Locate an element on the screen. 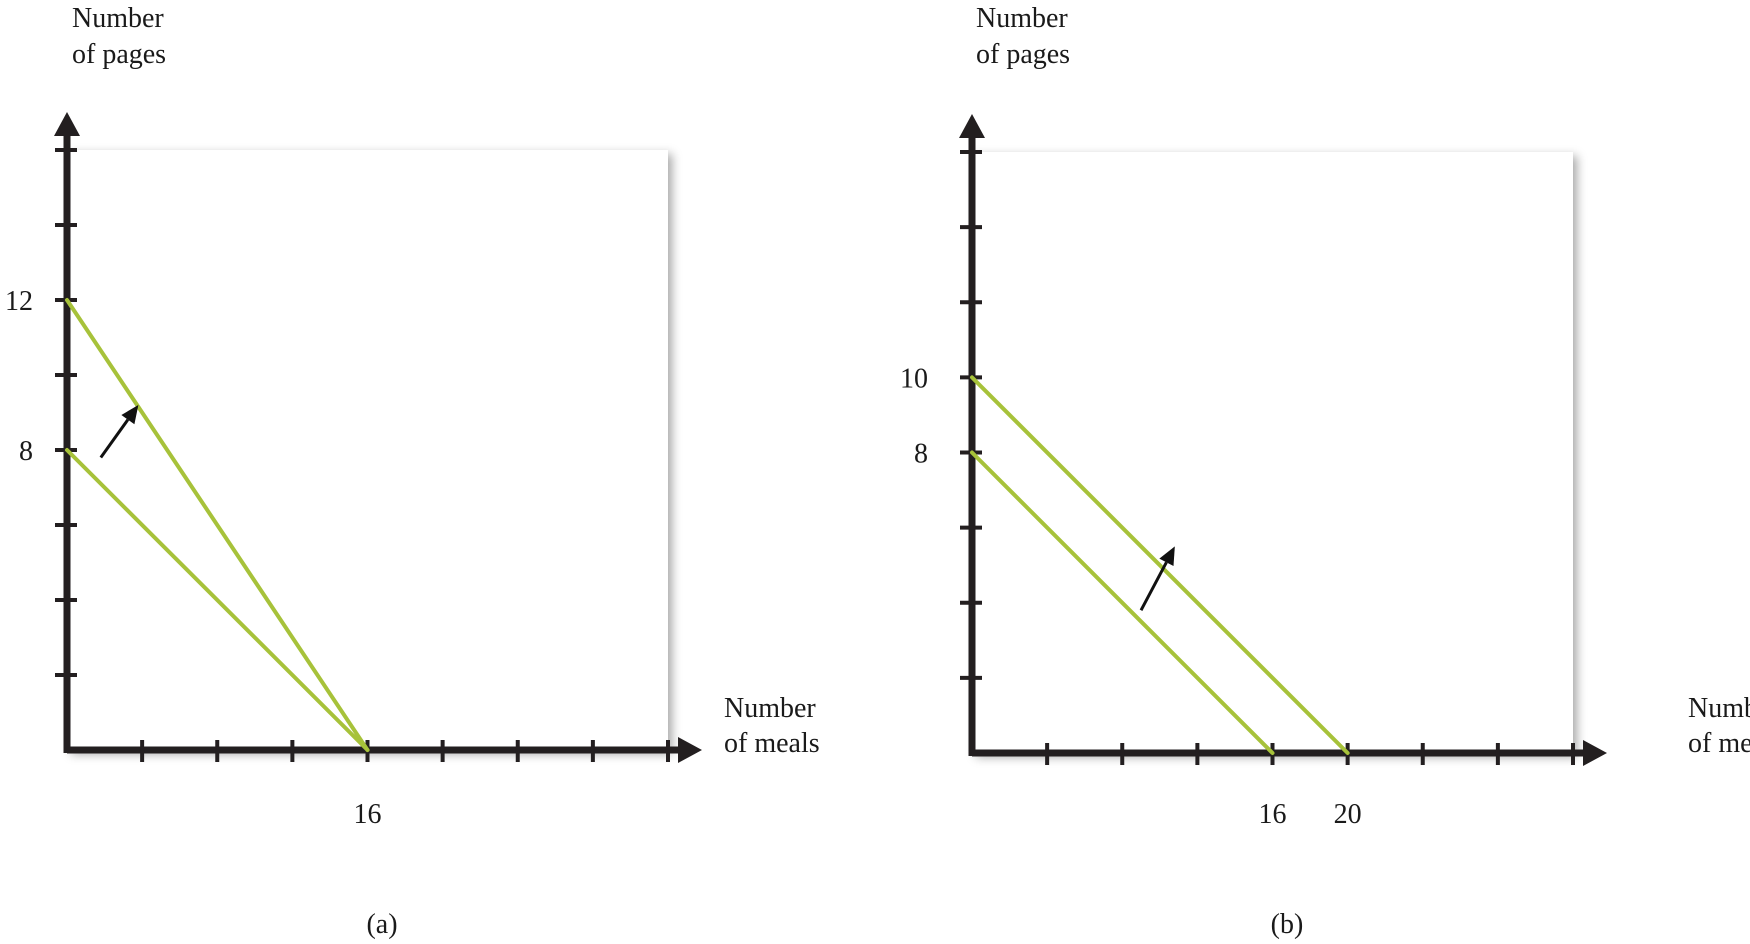 The image size is (1750, 944). x-tick-label: 20 is located at coordinates (1348, 814).